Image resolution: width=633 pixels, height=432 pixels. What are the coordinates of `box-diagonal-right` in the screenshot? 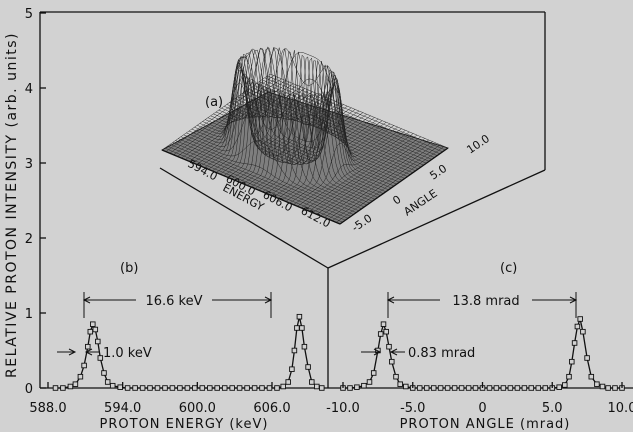 It's located at (436, 219).